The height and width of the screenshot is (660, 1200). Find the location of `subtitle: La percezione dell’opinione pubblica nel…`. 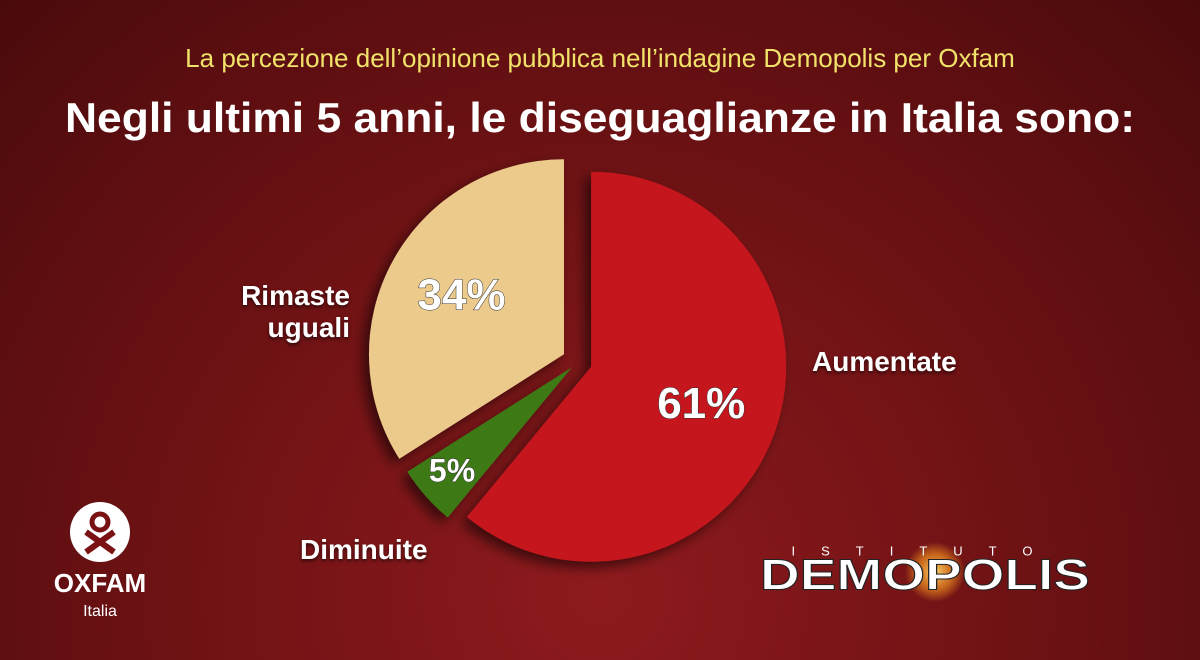

subtitle: La percezione dell’opinione pubblica nel… is located at coordinates (600, 58).